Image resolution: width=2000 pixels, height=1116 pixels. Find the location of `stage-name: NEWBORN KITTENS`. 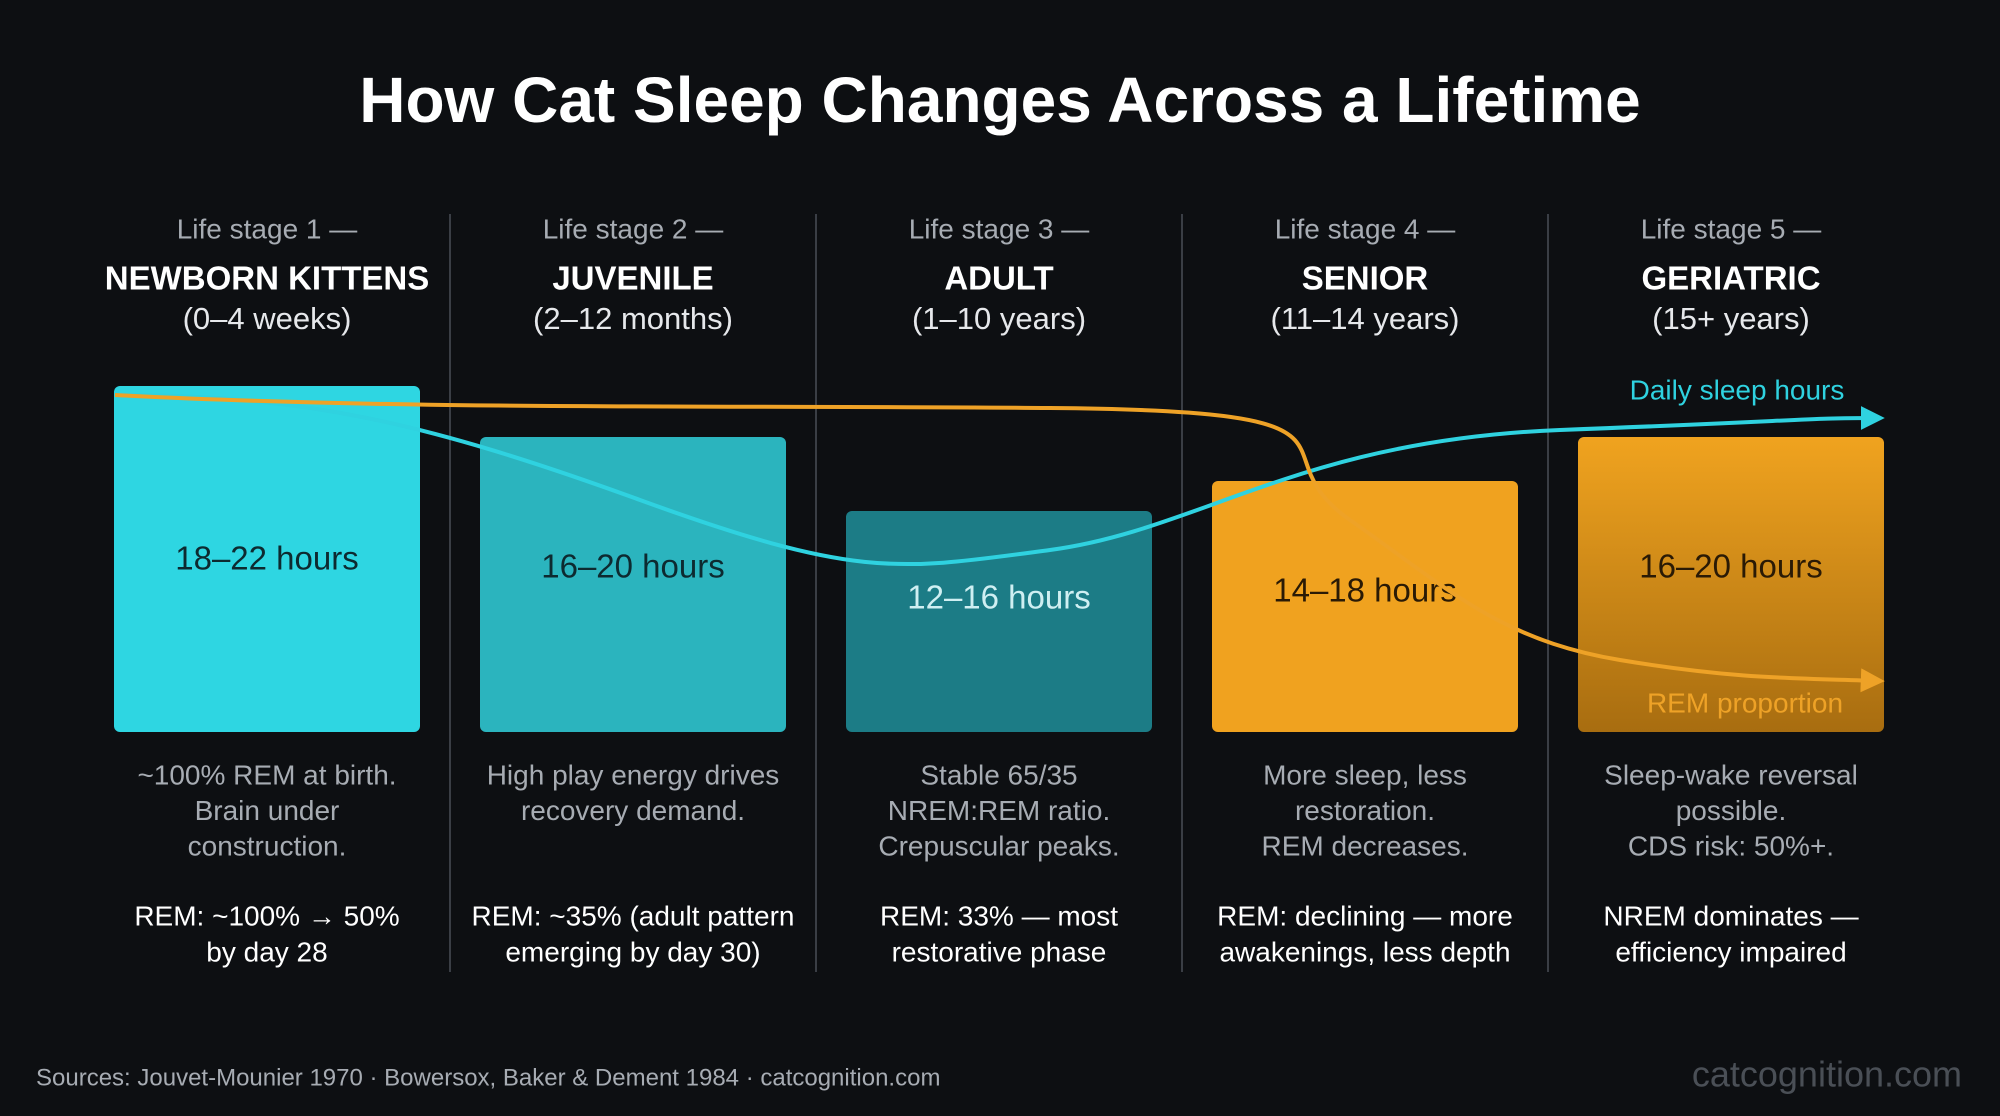

stage-name: NEWBORN KITTENS is located at coordinates (267, 278).